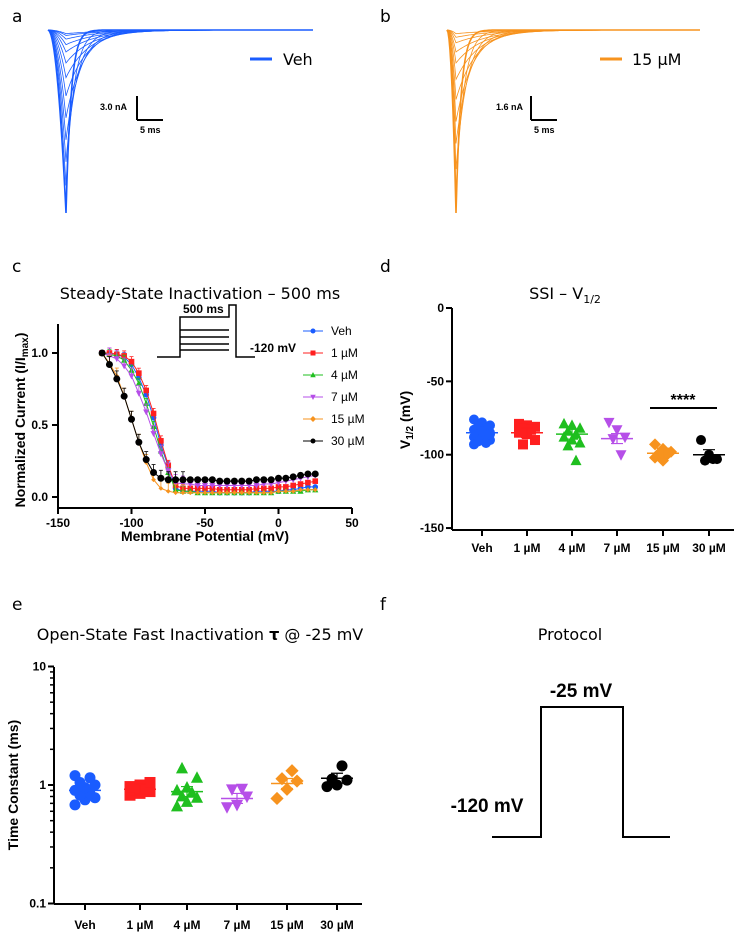 This screenshot has width=750, height=932. I want to click on x-tick-label: 30 µM, so click(709, 548).